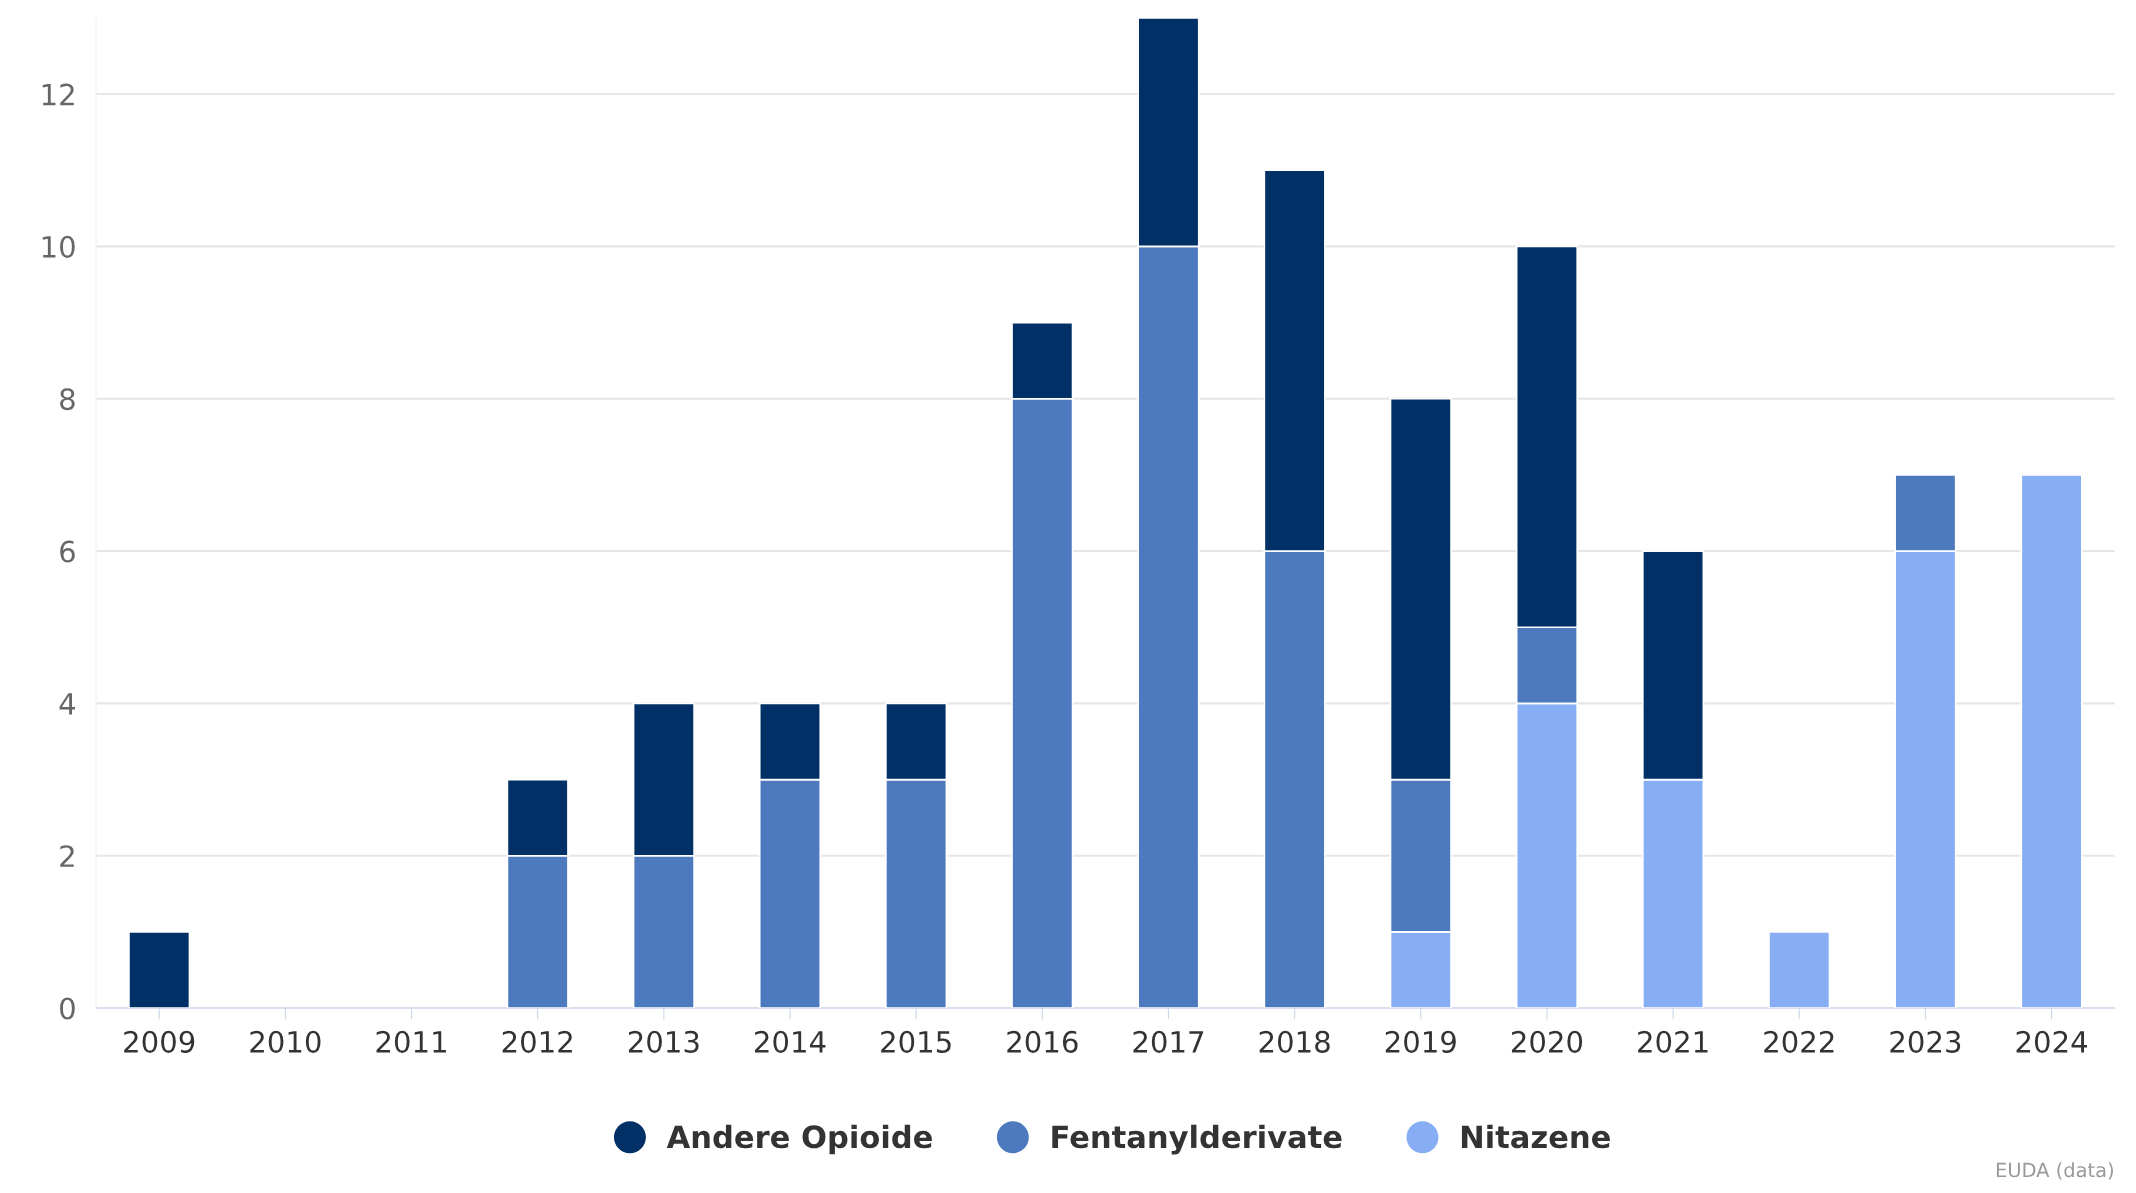 The height and width of the screenshot is (1193, 2136). What do you see at coordinates (285, 1041) in the screenshot?
I see `x-tick-label: 2010` at bounding box center [285, 1041].